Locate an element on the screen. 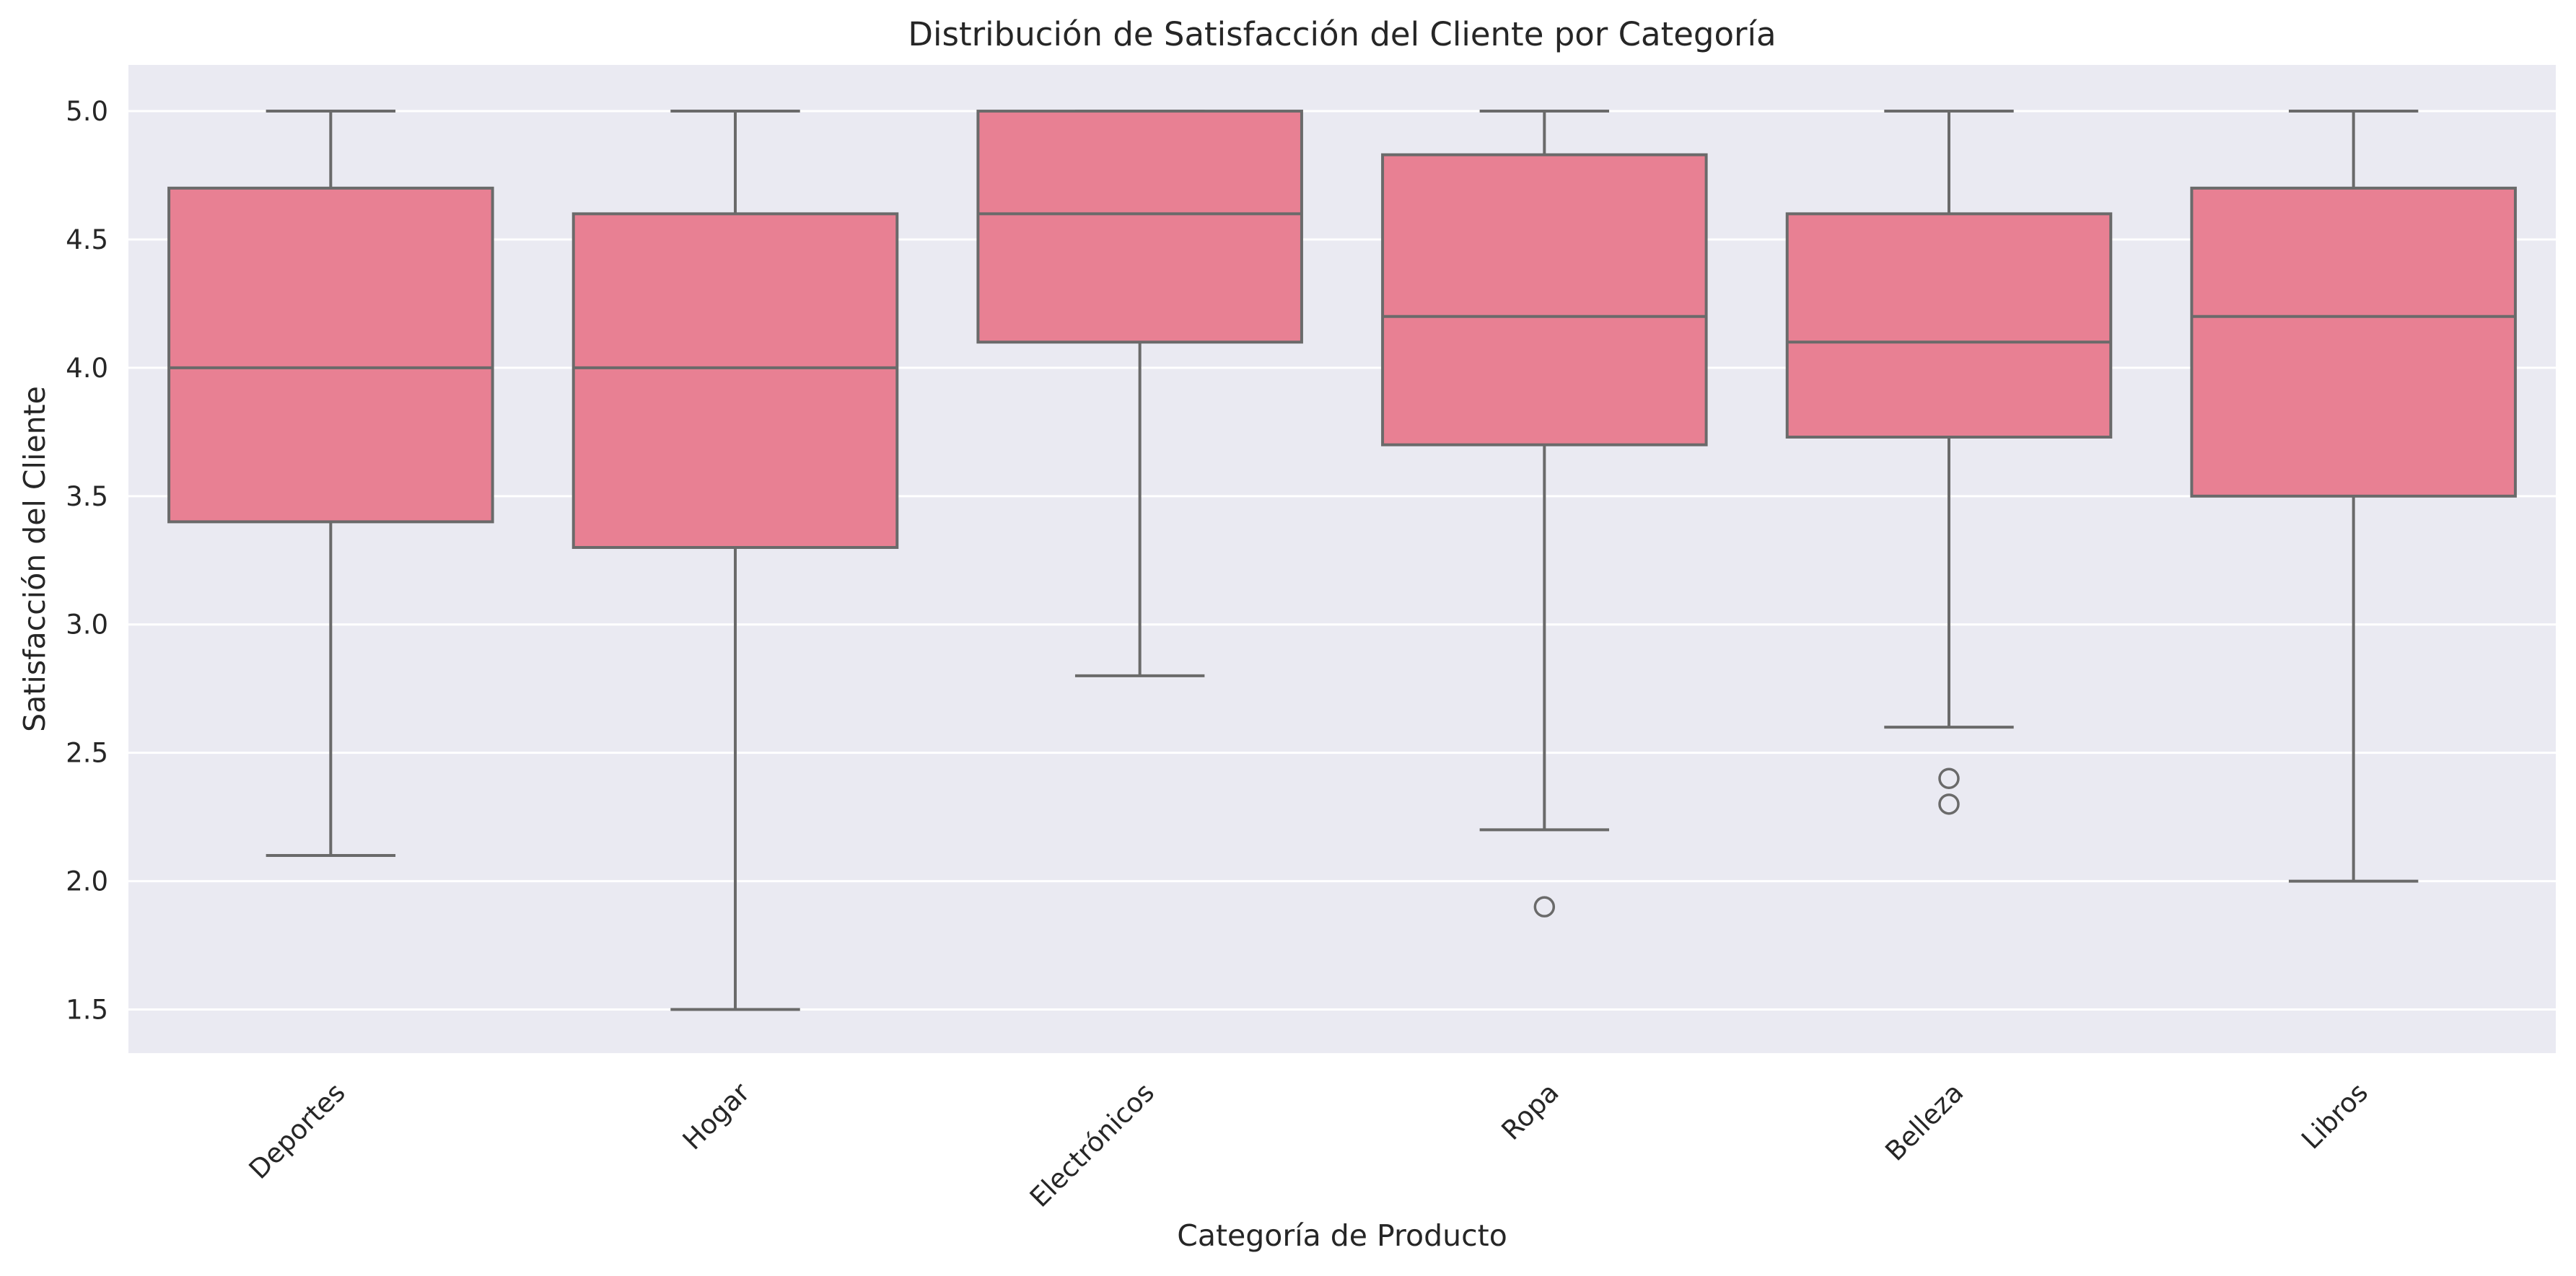  y-tick-label: 5.0 is located at coordinates (87, 112).